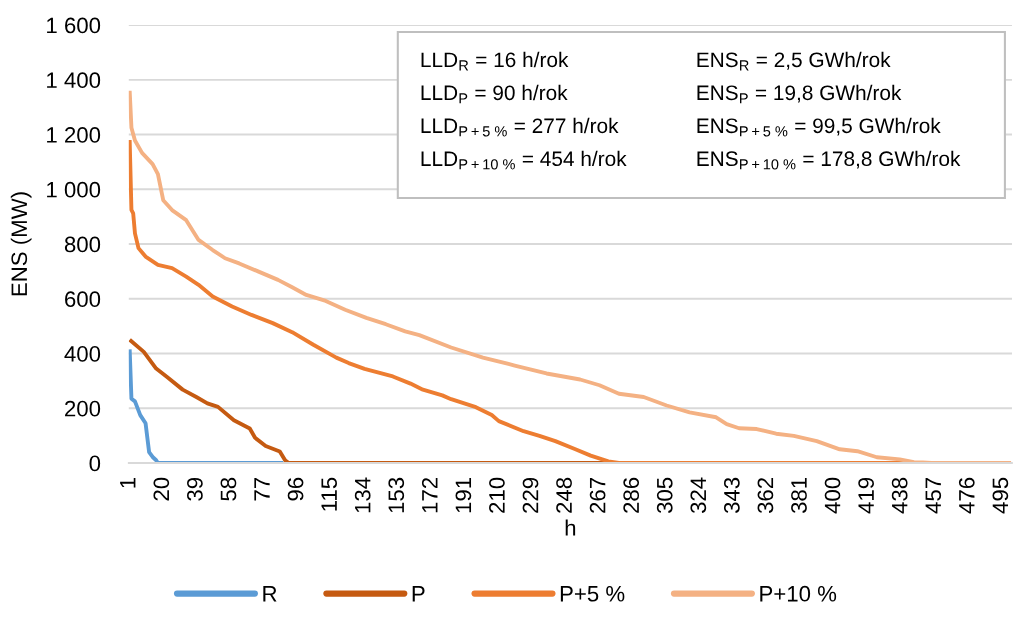 The height and width of the screenshot is (626, 1014). Describe the element at coordinates (463, 495) in the screenshot. I see `x-tick-label: 191` at that location.